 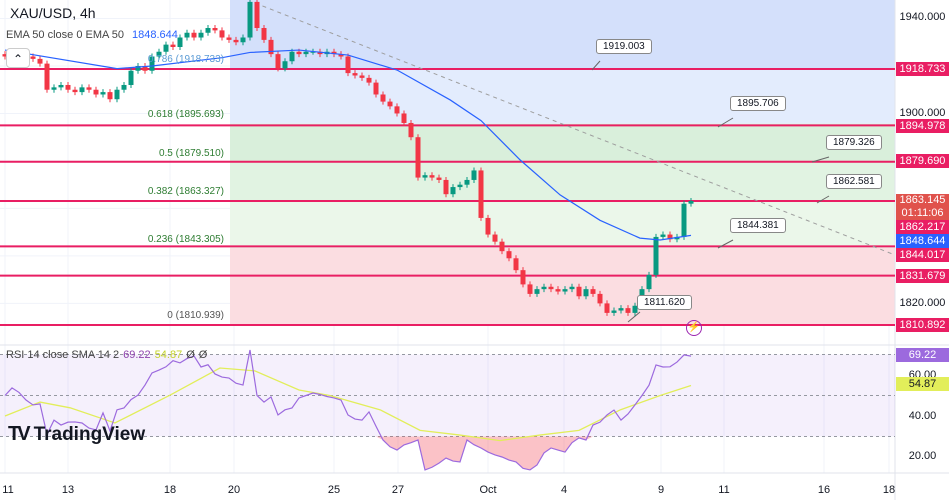 What do you see at coordinates (190, 355) in the screenshot?
I see `rsi-extra-value: Ø` at bounding box center [190, 355].